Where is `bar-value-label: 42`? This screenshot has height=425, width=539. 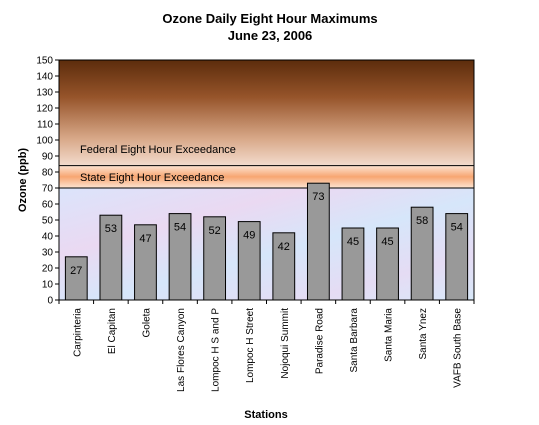 bar-value-label: 42 is located at coordinates (284, 247).